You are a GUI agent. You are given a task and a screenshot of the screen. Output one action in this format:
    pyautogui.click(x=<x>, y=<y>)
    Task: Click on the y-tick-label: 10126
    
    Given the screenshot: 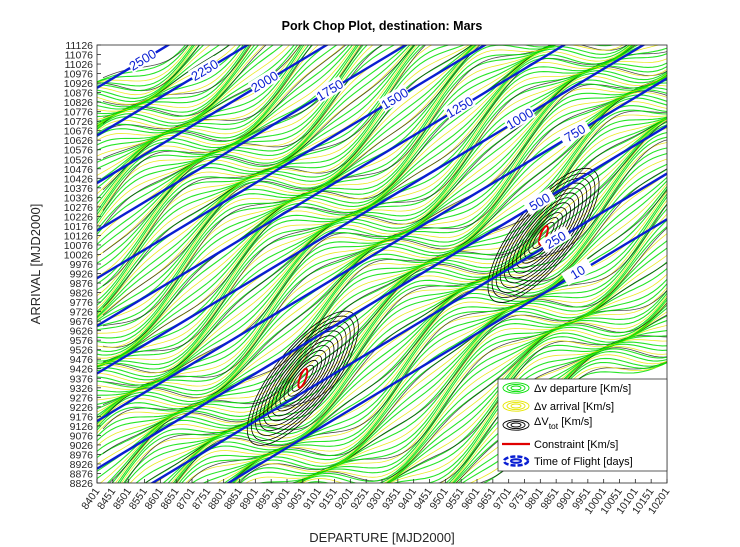 What is the action you would take?
    pyautogui.click(x=78, y=236)
    